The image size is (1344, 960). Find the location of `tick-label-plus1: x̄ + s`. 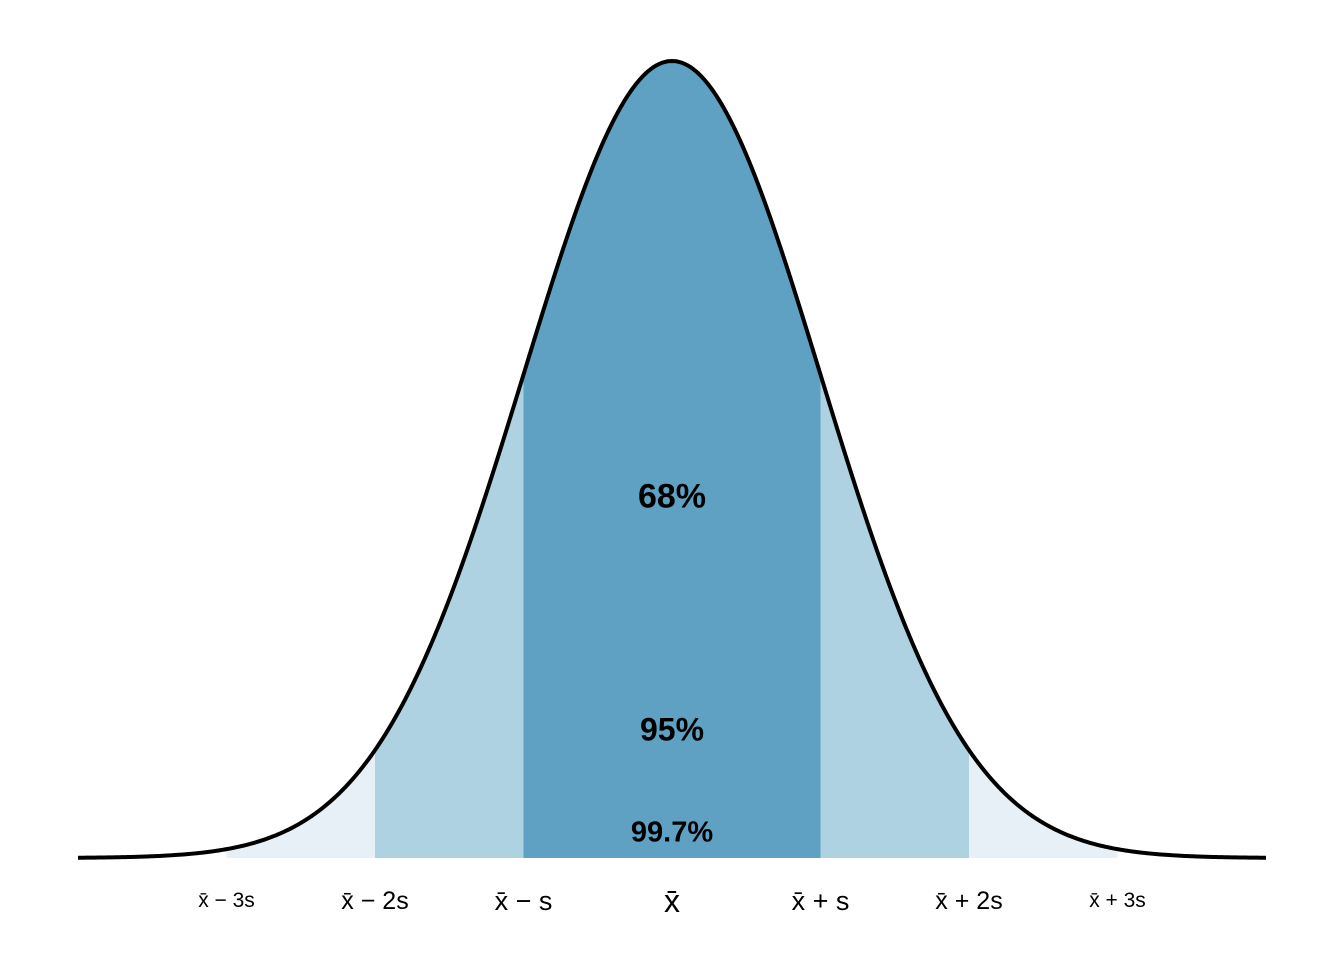

tick-label-plus1: x̄ + s is located at coordinates (821, 901).